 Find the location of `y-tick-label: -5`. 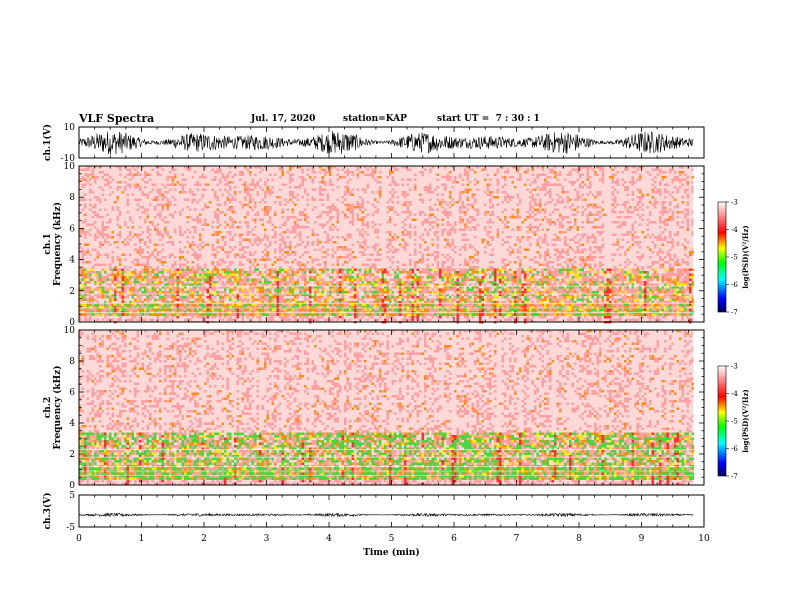

y-tick-label: -5 is located at coordinates (70, 528).